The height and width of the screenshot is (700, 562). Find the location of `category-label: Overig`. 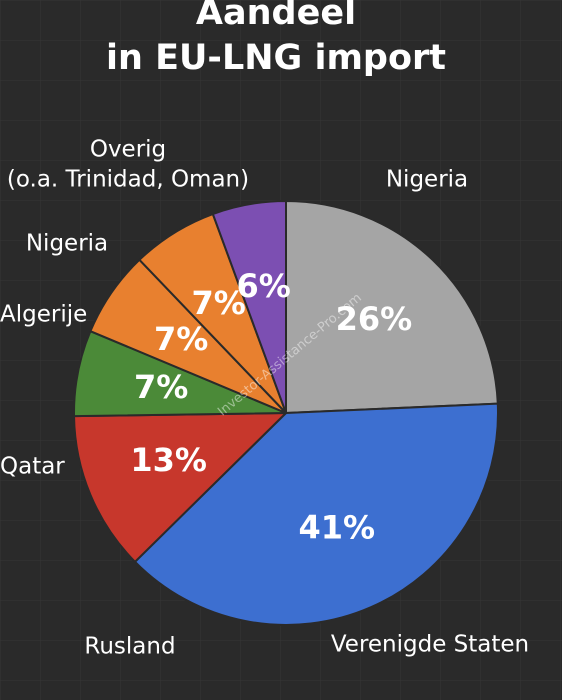

category-label: Overig is located at coordinates (128, 150).